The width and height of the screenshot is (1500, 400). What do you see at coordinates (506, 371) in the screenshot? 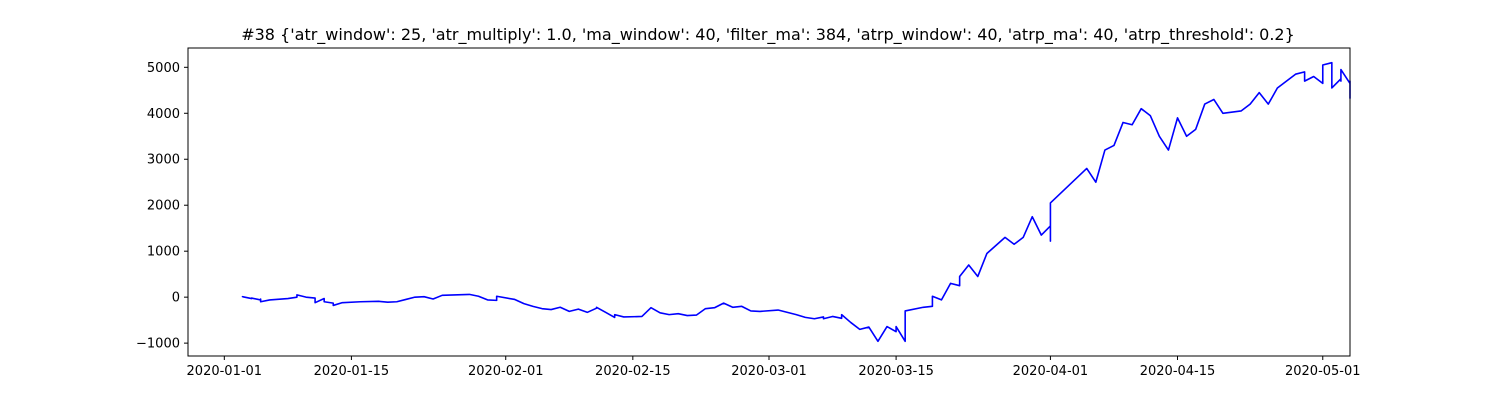
I see `x-tick-label: 2020-02-01` at bounding box center [506, 371].